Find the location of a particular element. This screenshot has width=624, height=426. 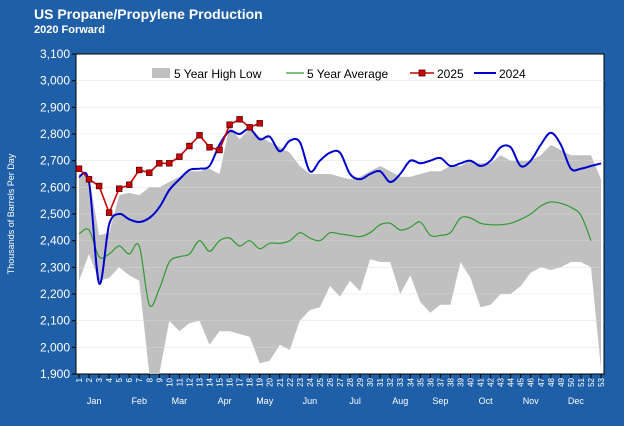

x-tick-label: 12 is located at coordinates (189, 381).